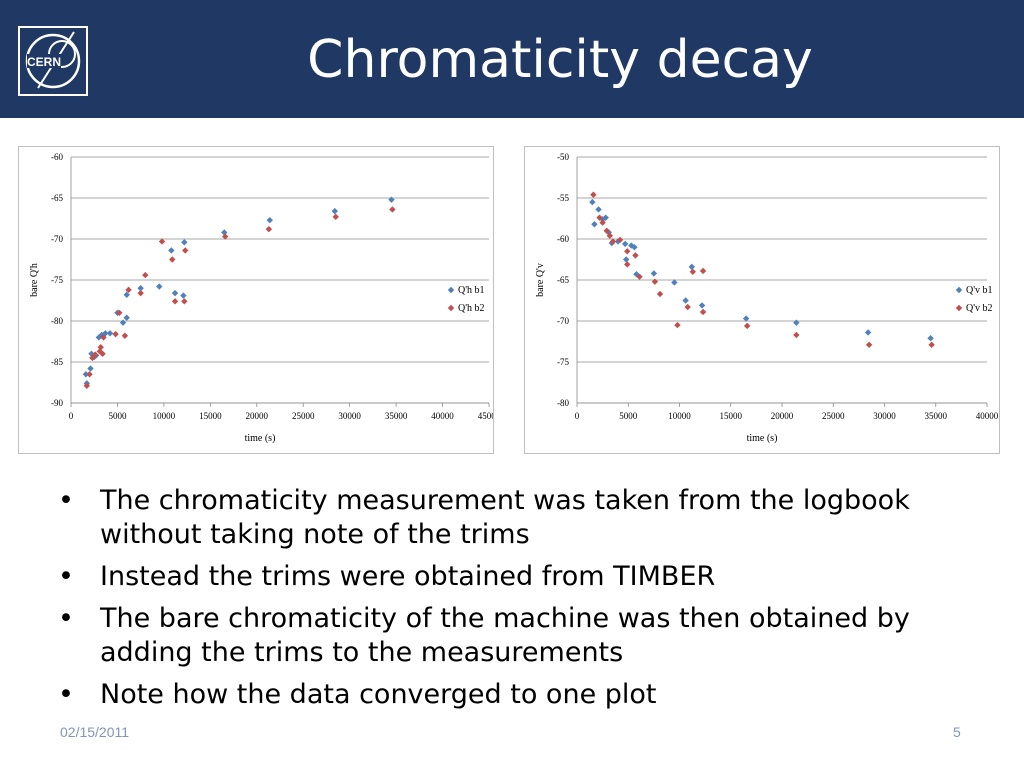 The image size is (1024, 768). Describe the element at coordinates (57, 362) in the screenshot. I see `y-tick-label: -85` at that location.